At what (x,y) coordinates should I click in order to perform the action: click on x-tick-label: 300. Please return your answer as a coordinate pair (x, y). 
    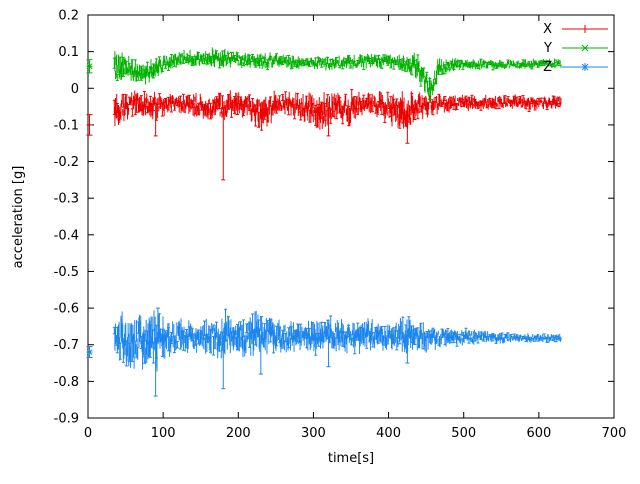
    Looking at the image, I should click on (313, 433).